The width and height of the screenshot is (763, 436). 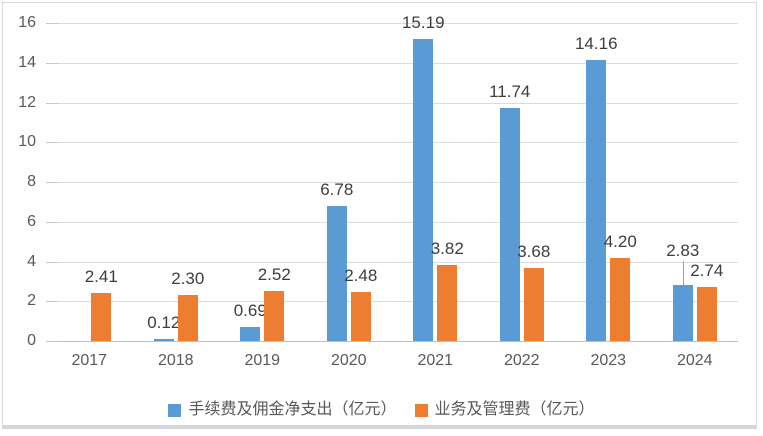 I want to click on y-axis-label: 14, so click(x=27, y=62).